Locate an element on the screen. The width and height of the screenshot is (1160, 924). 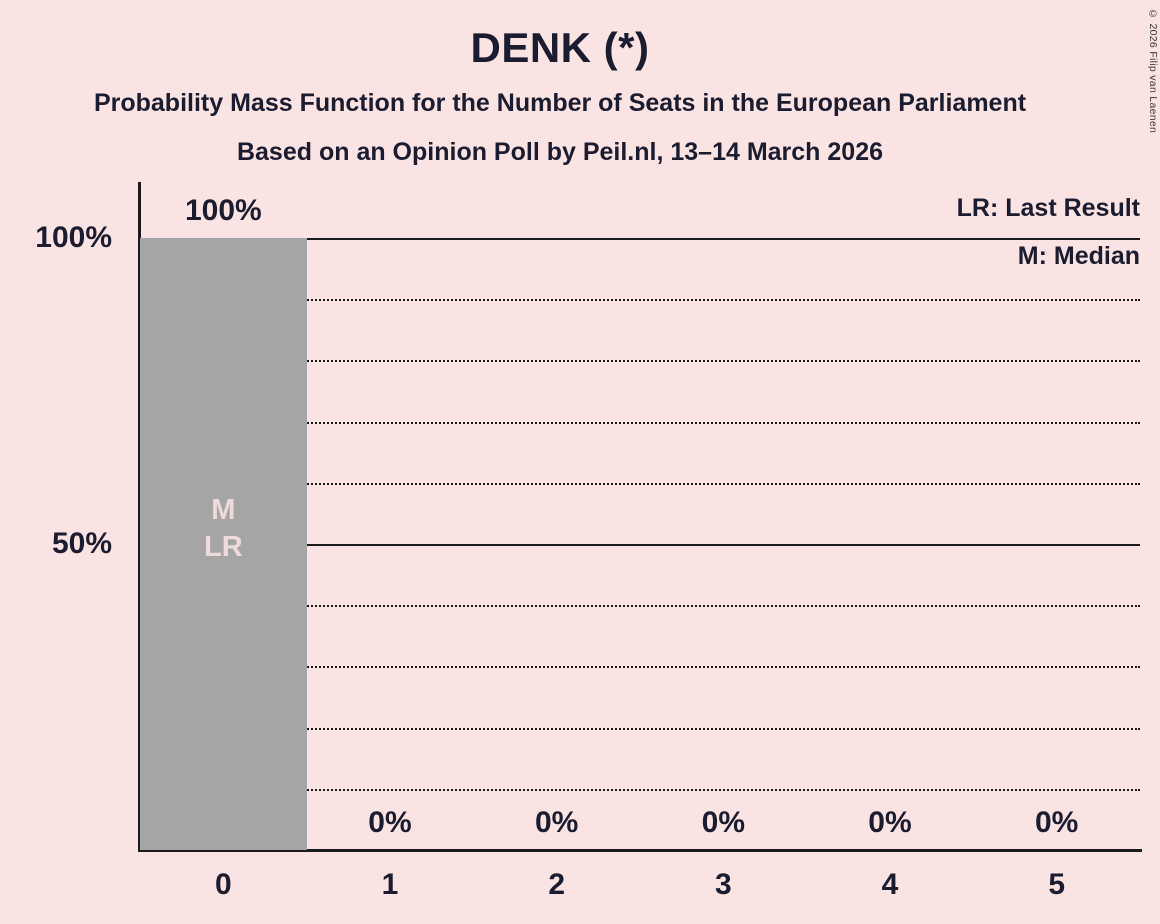
bar: M LR is located at coordinates (223, 544).